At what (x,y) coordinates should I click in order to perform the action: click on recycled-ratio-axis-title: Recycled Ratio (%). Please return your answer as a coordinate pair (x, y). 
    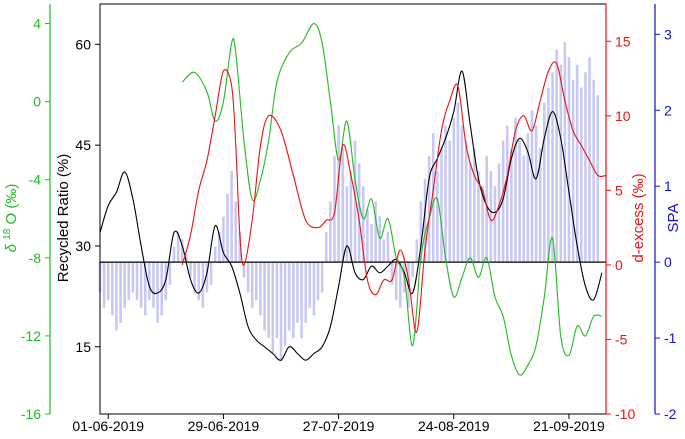
    Looking at the image, I should click on (63, 218).